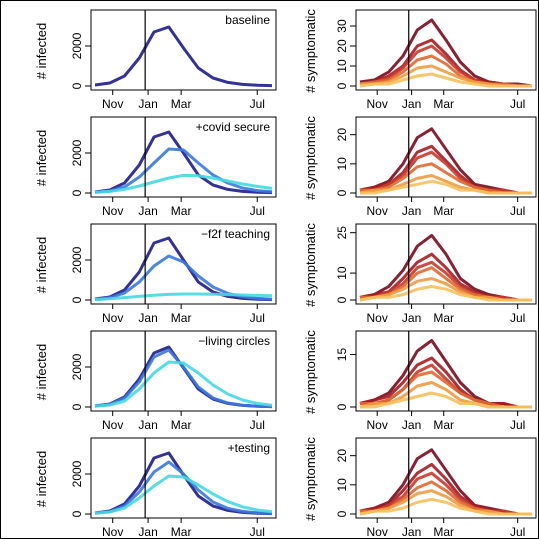 This screenshot has width=539, height=539. Describe the element at coordinates (247, 20) in the screenshot. I see `panel-annotation: baseline` at that location.